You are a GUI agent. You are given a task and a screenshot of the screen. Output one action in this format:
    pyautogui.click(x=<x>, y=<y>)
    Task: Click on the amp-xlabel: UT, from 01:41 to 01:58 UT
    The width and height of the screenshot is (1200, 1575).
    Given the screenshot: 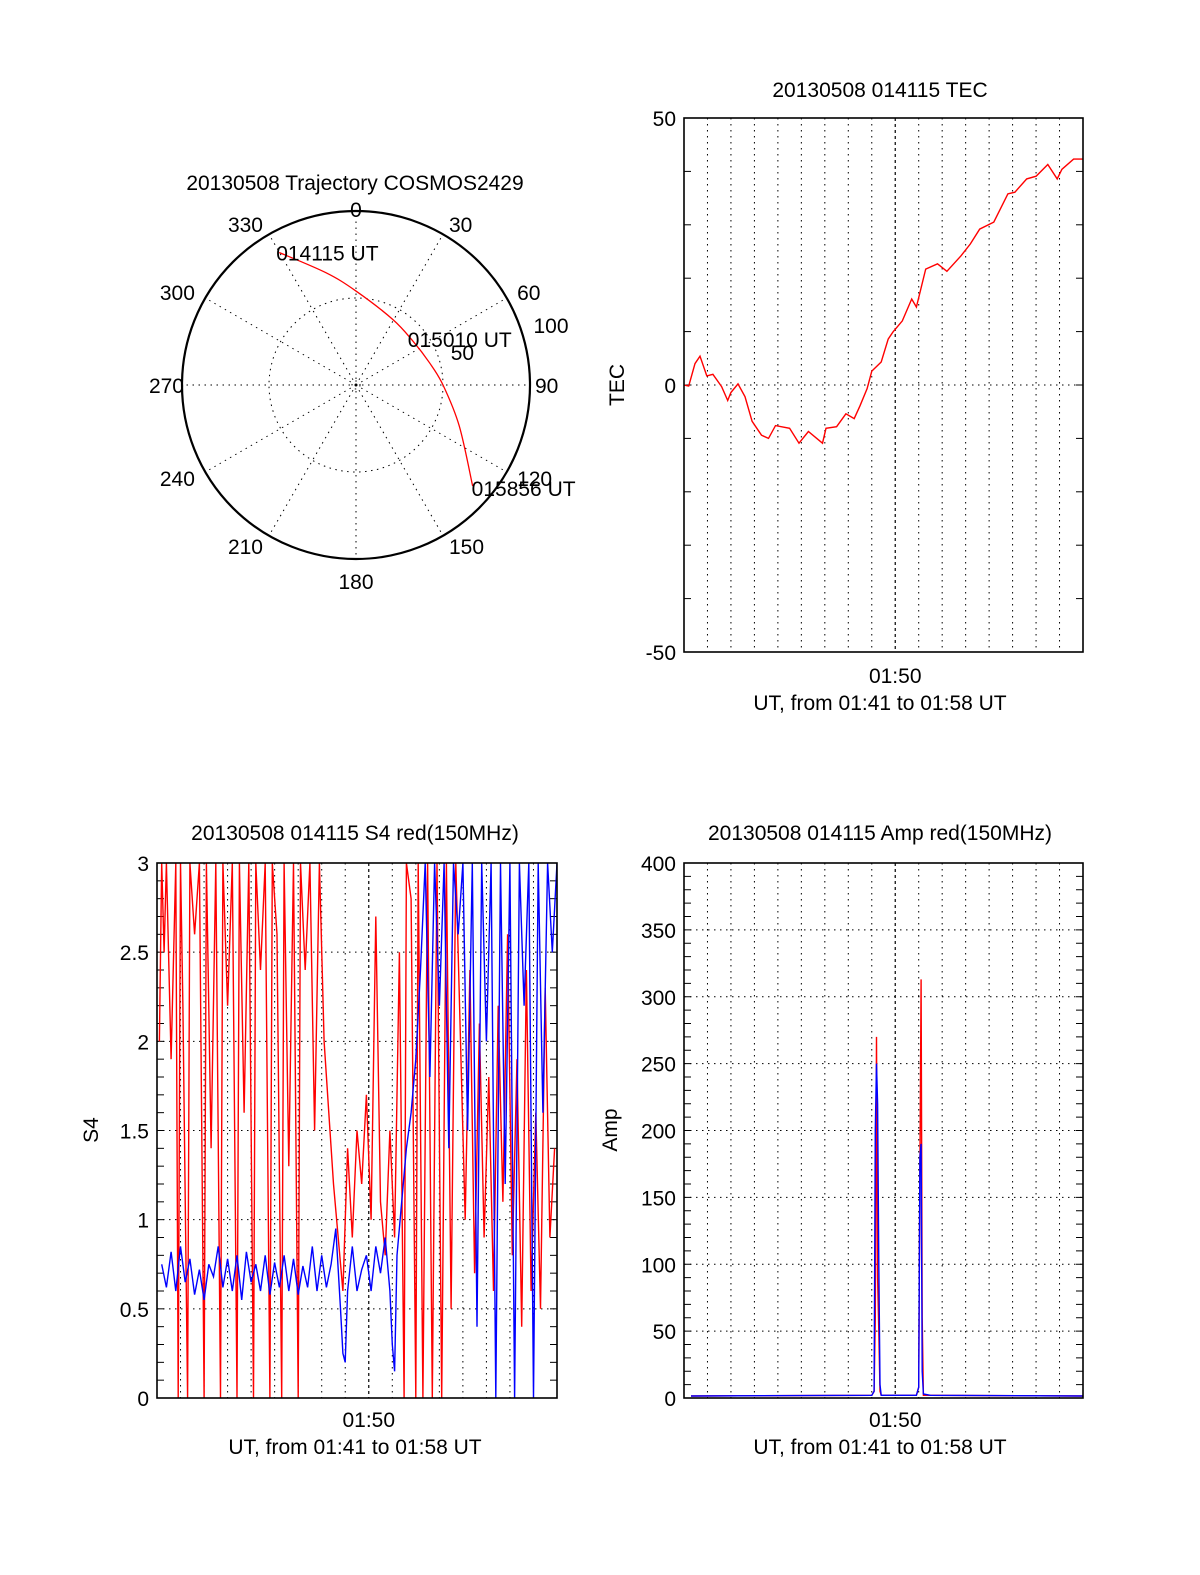 What is the action you would take?
    pyautogui.click(x=879, y=1447)
    